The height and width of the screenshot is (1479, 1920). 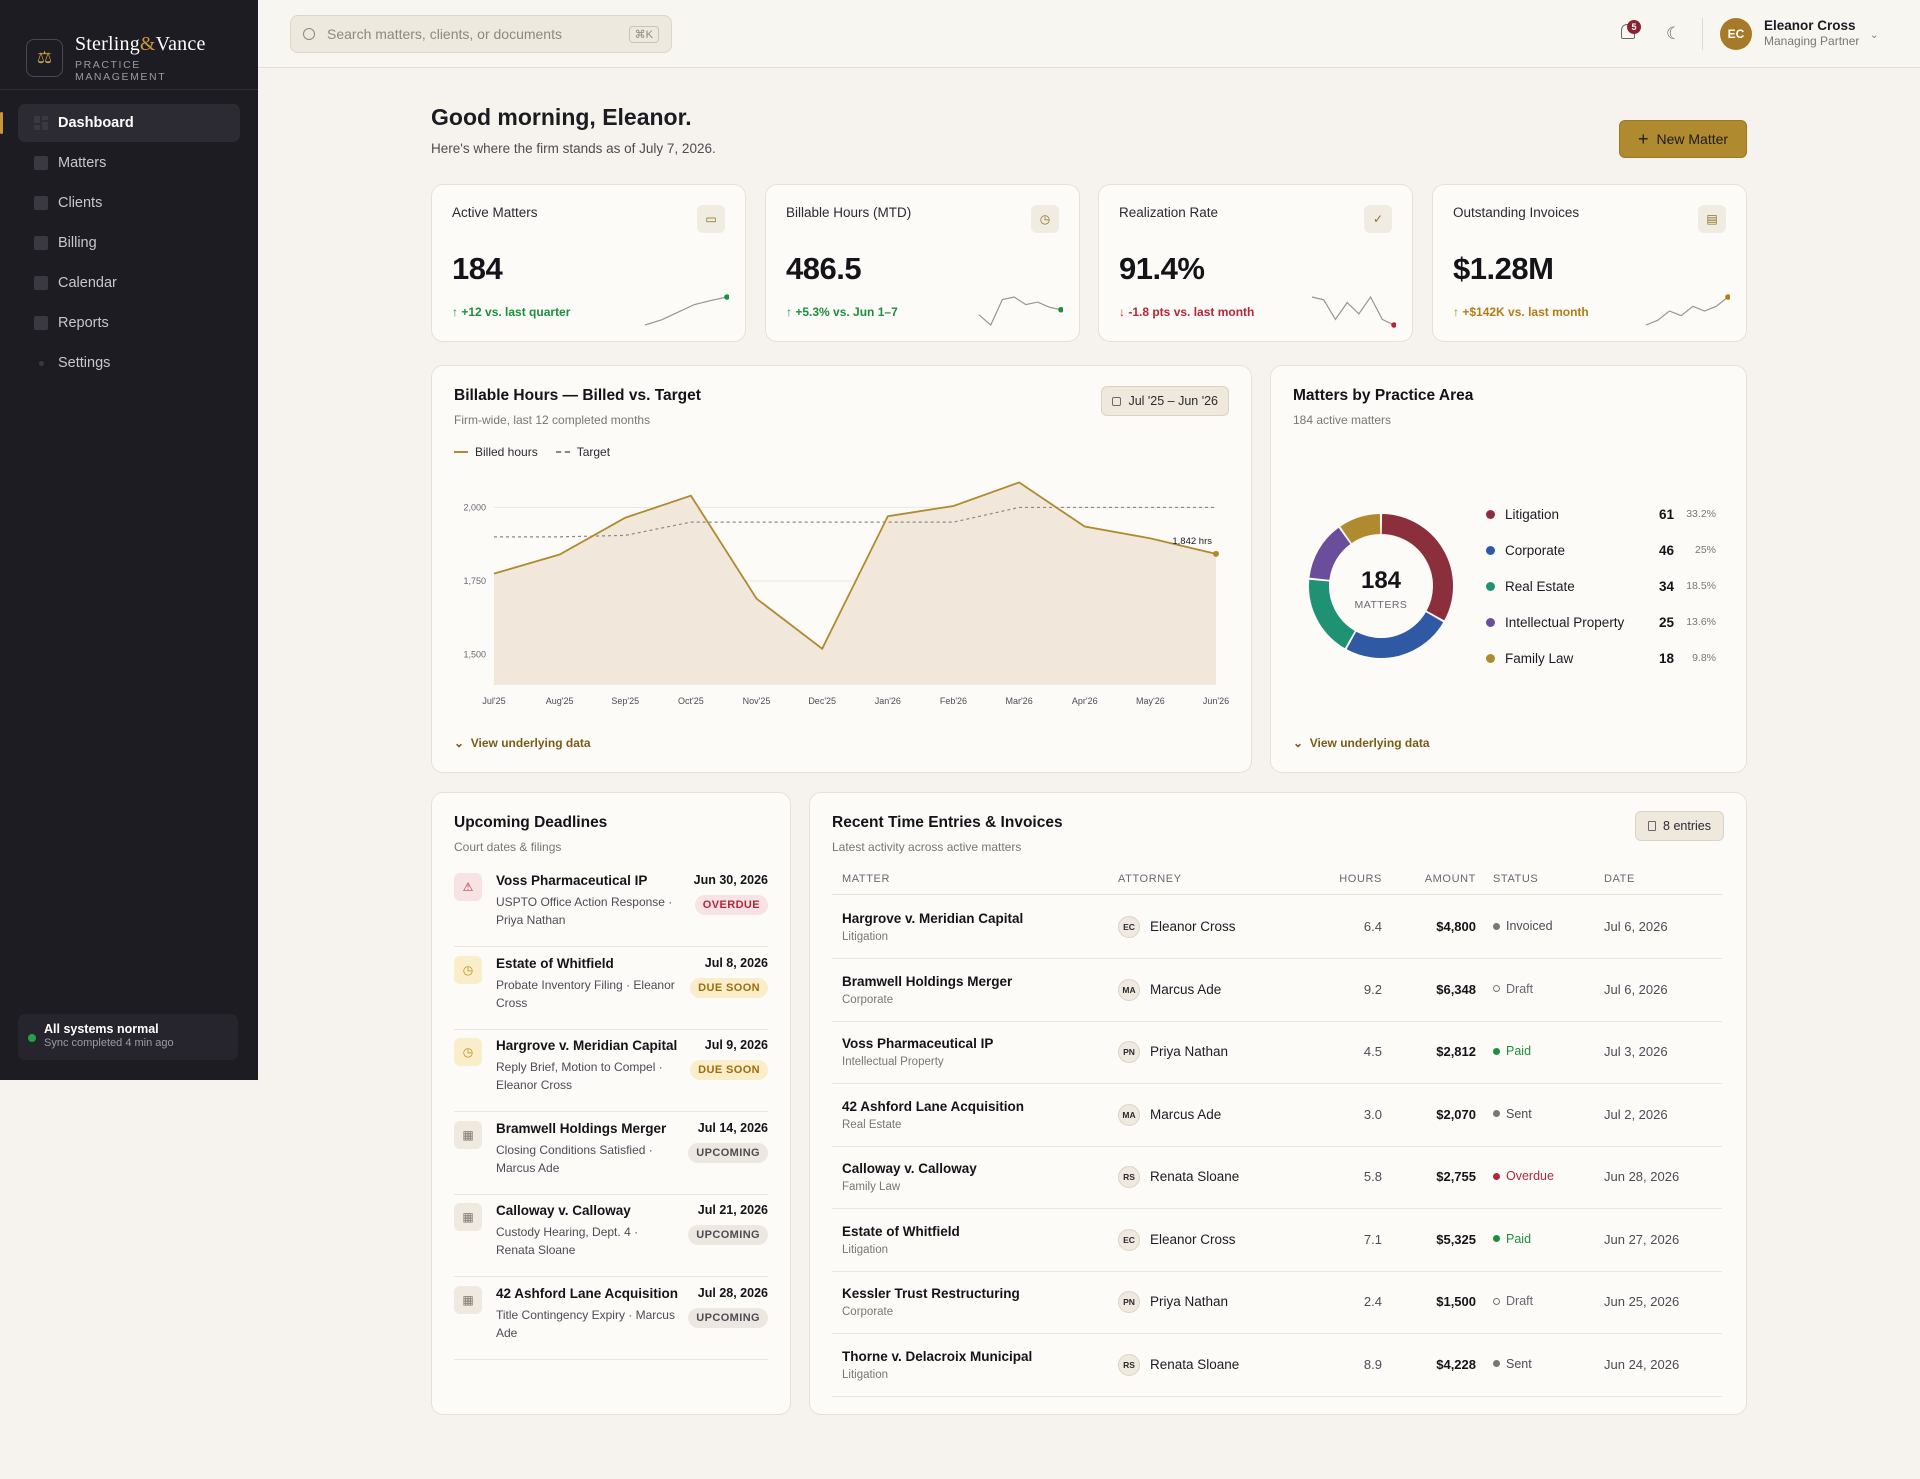 I want to click on date-range-button: Jul '25 – Jun '26, so click(x=1165, y=401).